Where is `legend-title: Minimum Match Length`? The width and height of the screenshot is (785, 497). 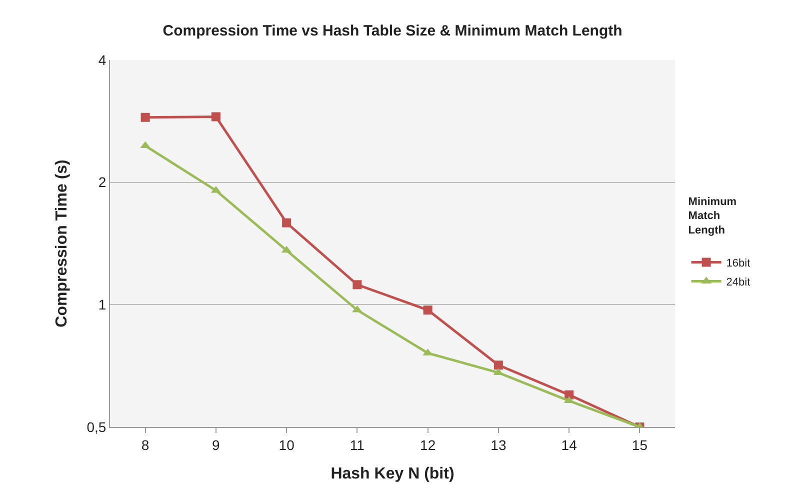
legend-title: Minimum Match Length is located at coordinates (712, 216).